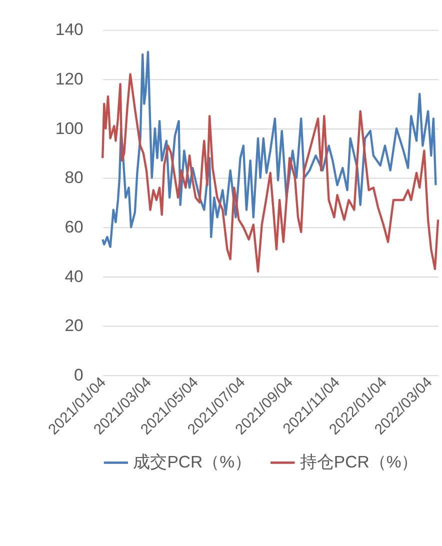 This screenshot has width=442, height=546. Describe the element at coordinates (69, 30) in the screenshot. I see `y-tick-label: 140` at that location.